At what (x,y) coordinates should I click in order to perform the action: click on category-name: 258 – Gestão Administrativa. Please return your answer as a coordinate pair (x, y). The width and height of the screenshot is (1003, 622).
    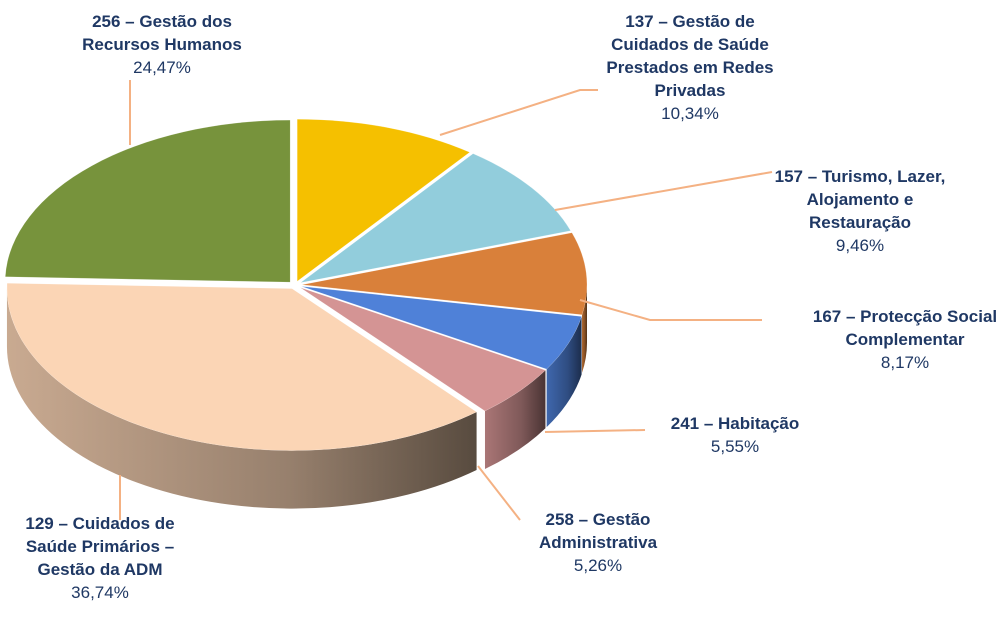
    Looking at the image, I should click on (598, 531).